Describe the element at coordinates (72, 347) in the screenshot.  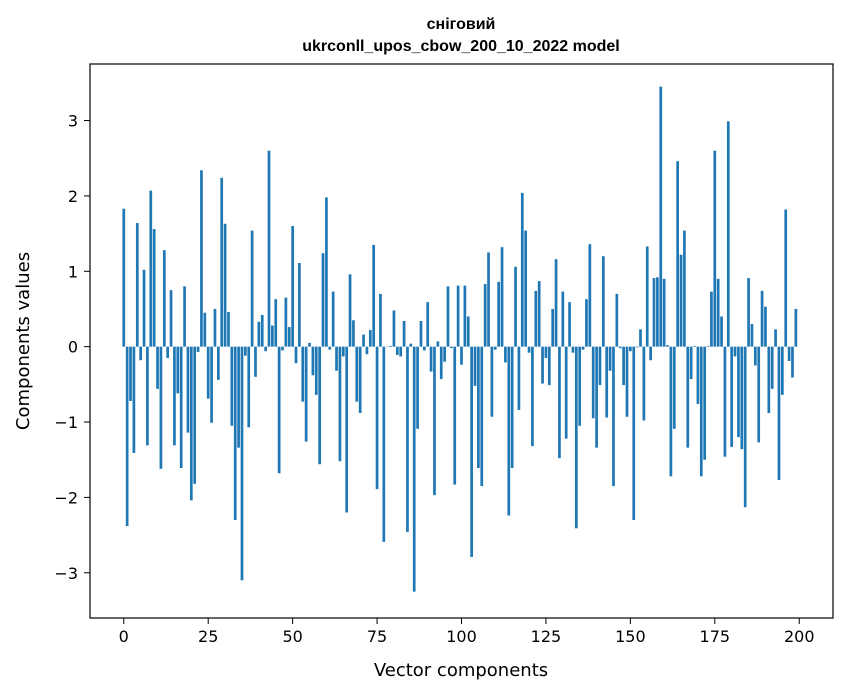
I see `y-axis-ticks: −3 −2 −1 0 1 2 3` at that location.